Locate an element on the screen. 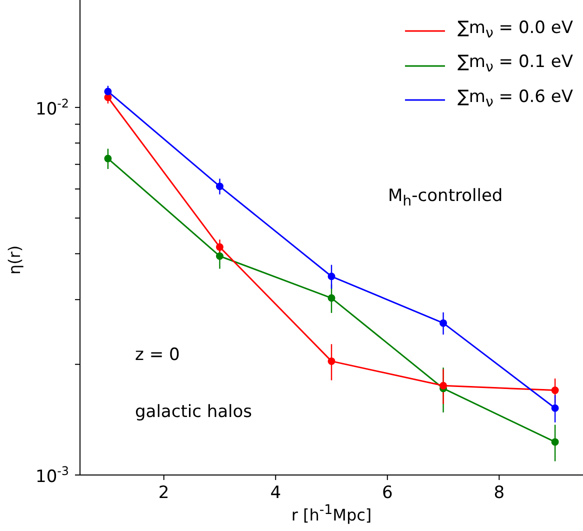  annotation: galactic halos is located at coordinates (193, 412).